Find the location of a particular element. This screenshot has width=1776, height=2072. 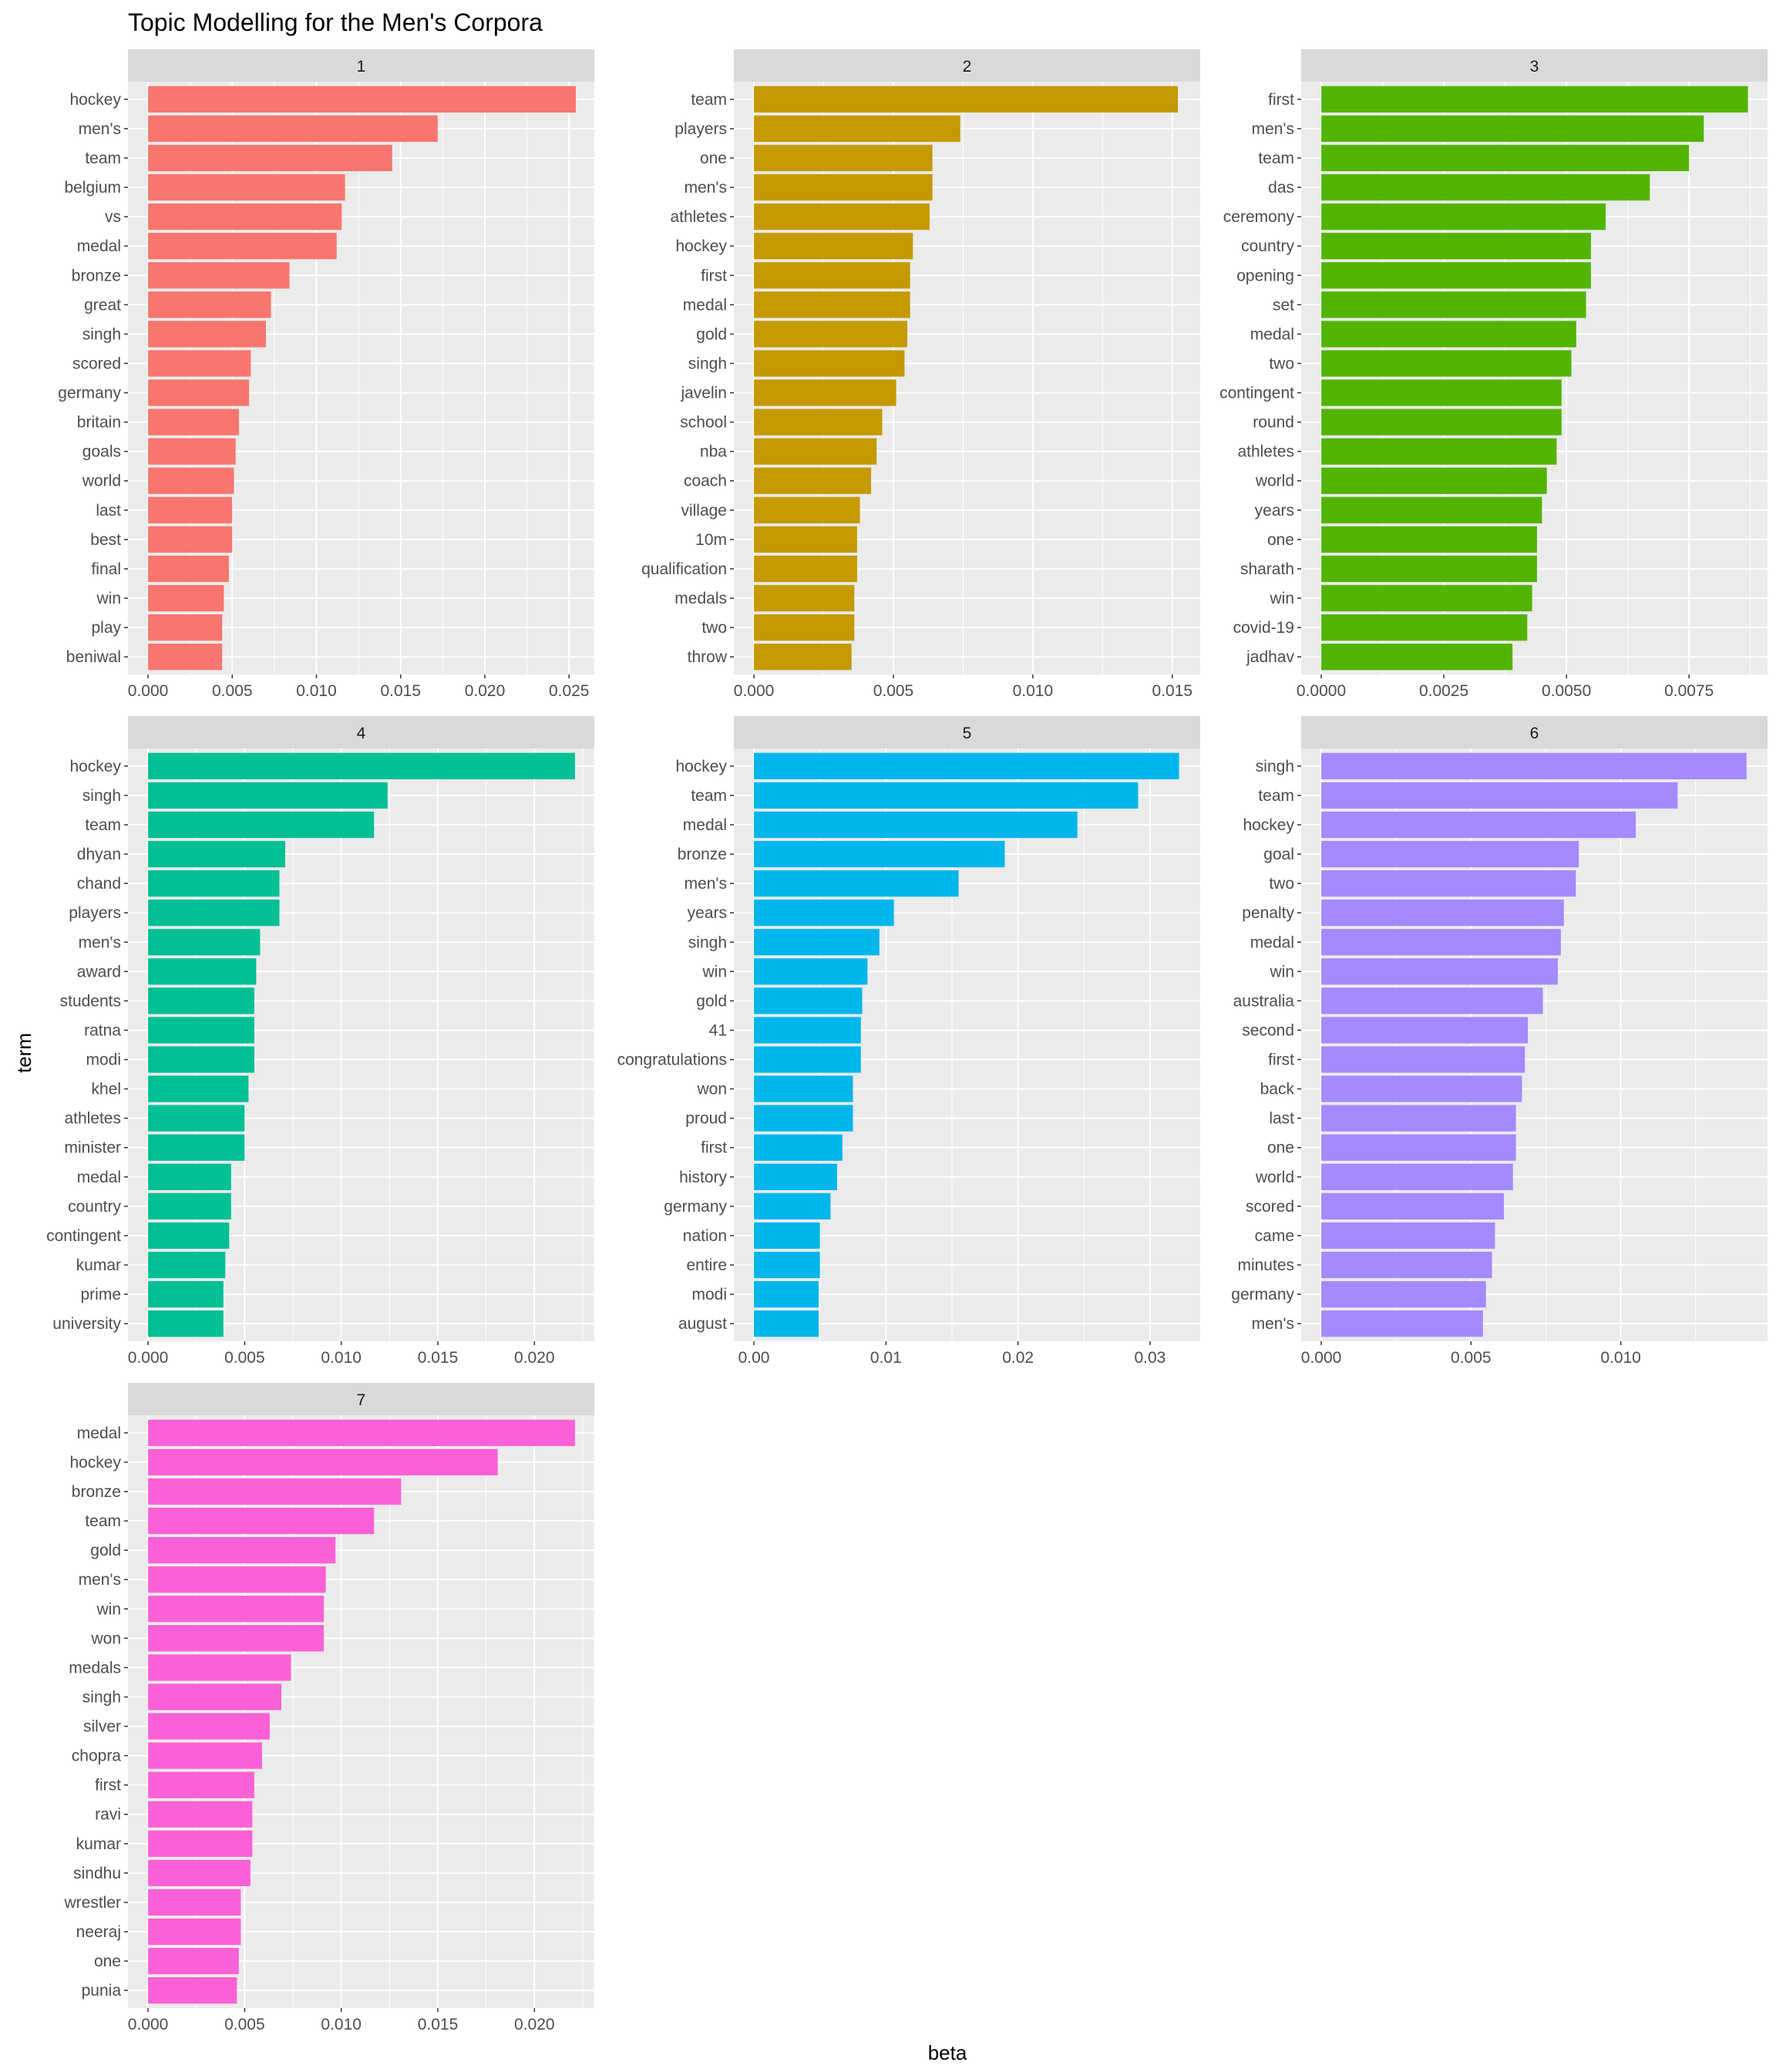

y-tick-label: village is located at coordinates (704, 511).